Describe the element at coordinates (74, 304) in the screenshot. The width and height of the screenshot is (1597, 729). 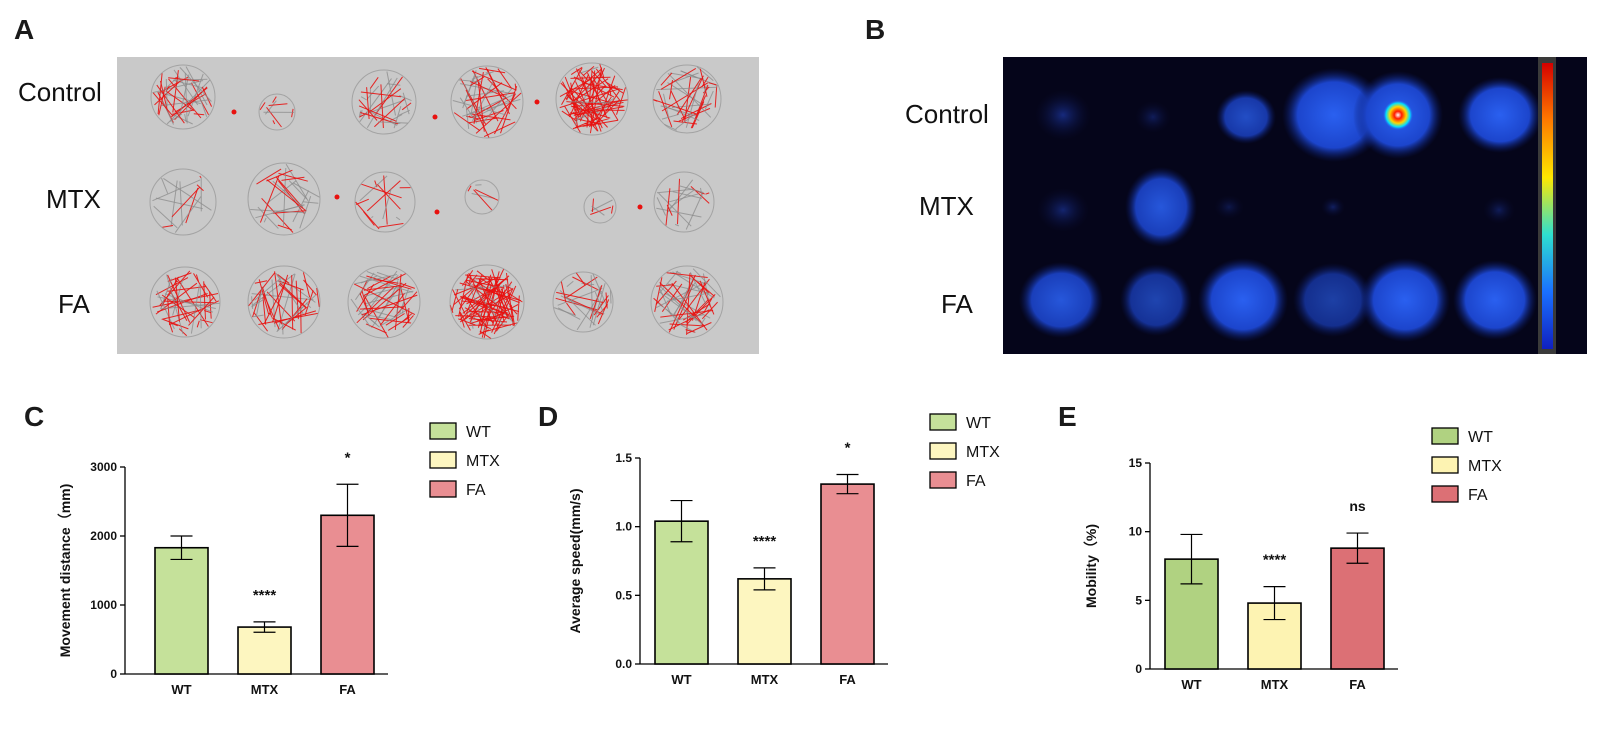
I see `panel-a-row-label-fa: FA` at that location.